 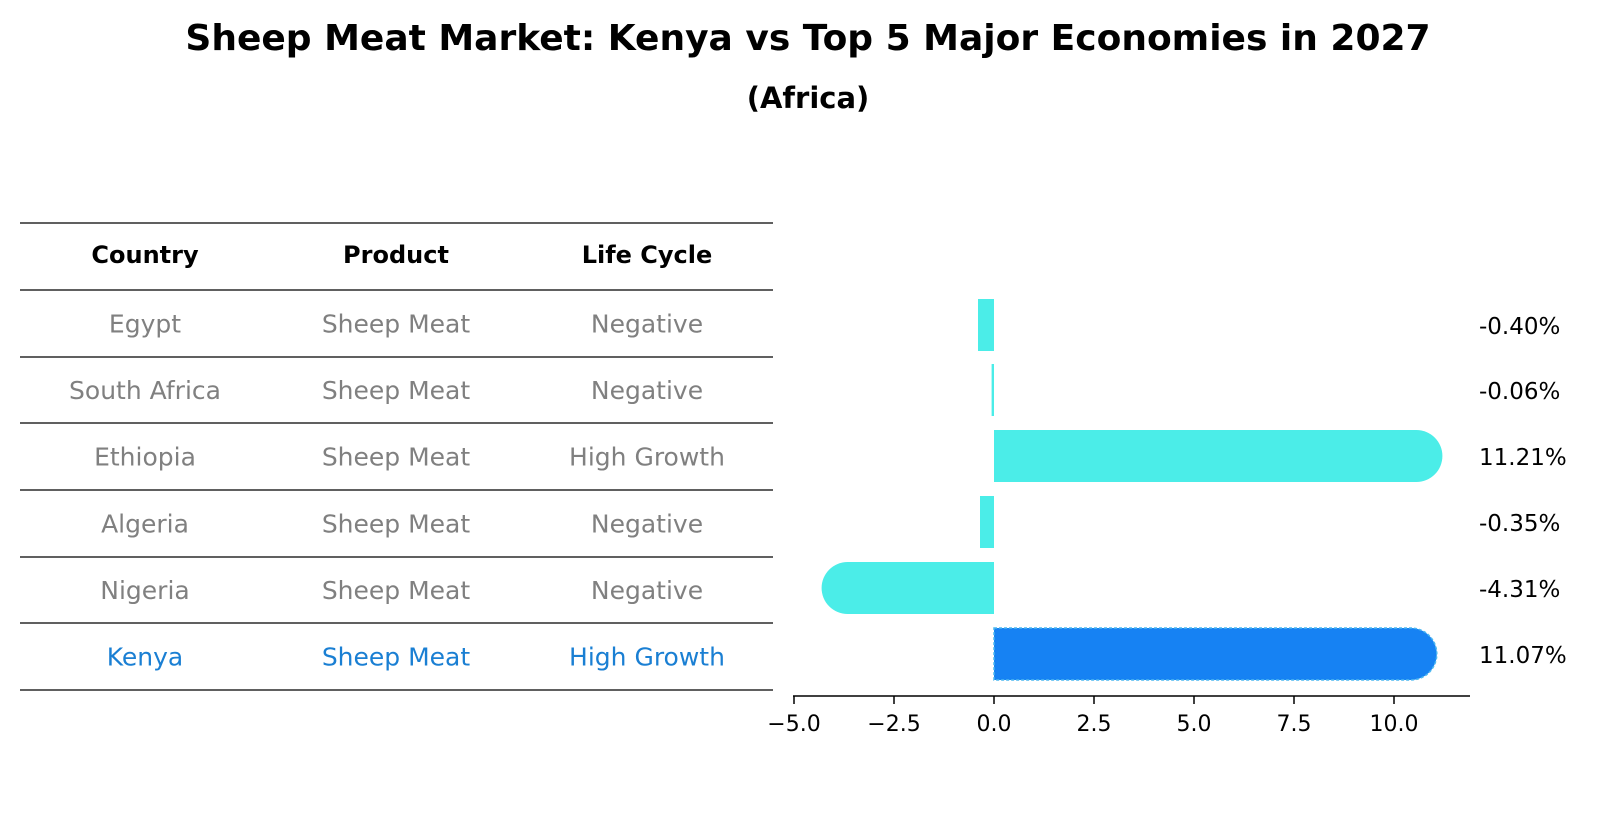 I want to click on table-row: Ethiopia Sheep Meat High Growth, so click(x=409, y=457).